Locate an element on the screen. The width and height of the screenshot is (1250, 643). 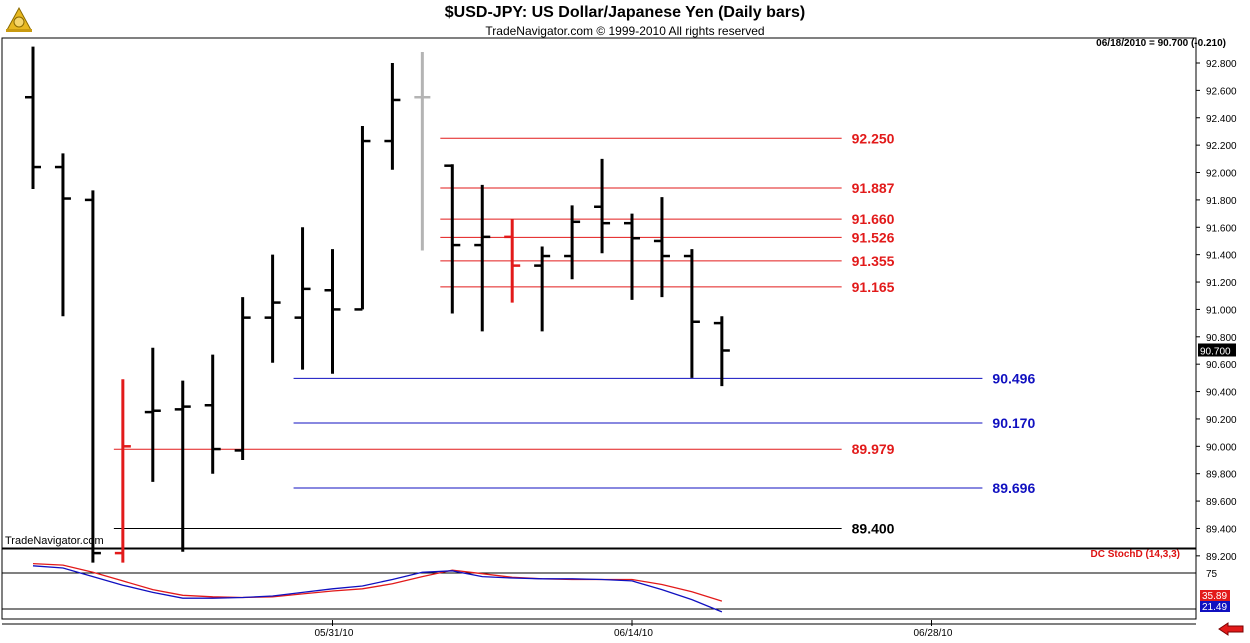
last-price-label: 90.700 is located at coordinates (1215, 351).